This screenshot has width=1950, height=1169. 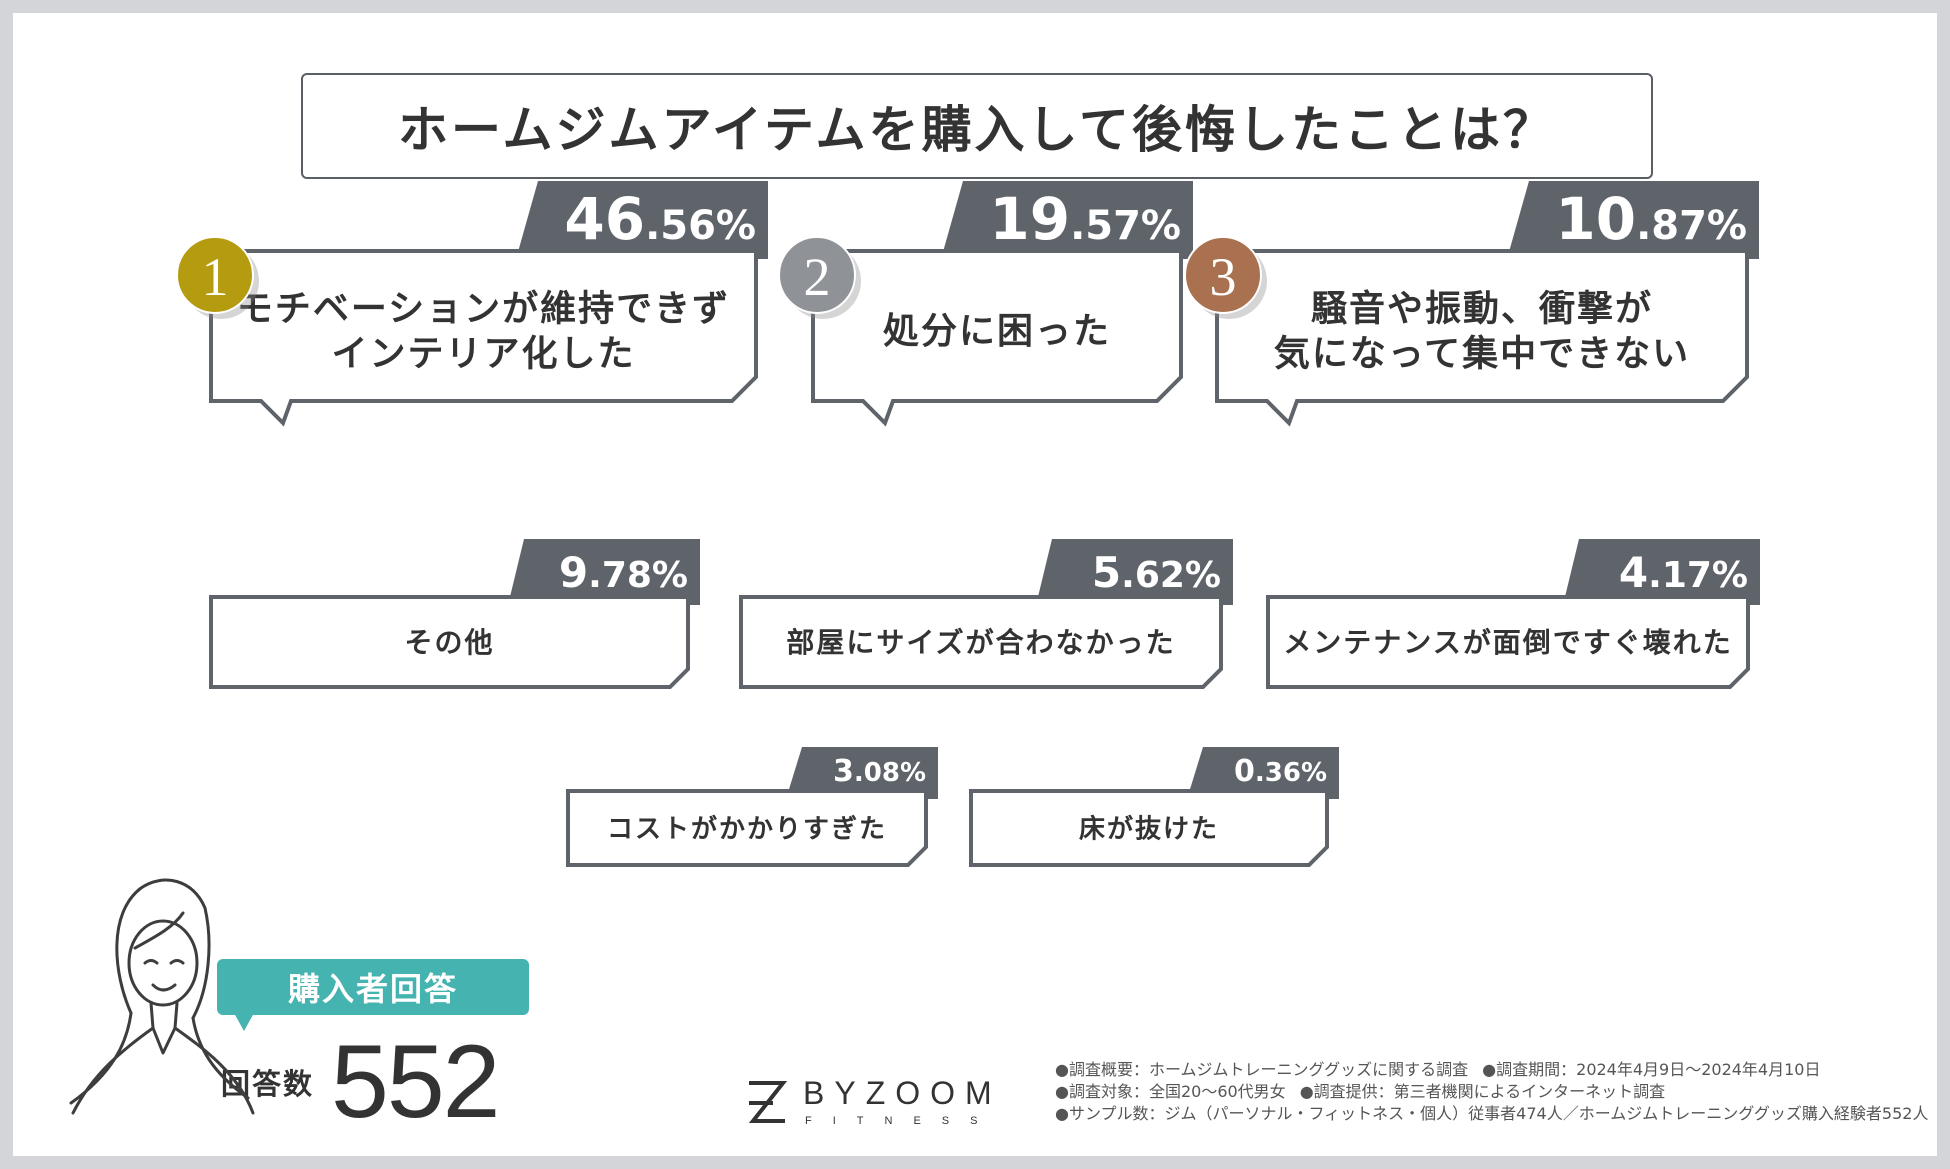 I want to click on medal-rank: 1, so click(x=215, y=277).